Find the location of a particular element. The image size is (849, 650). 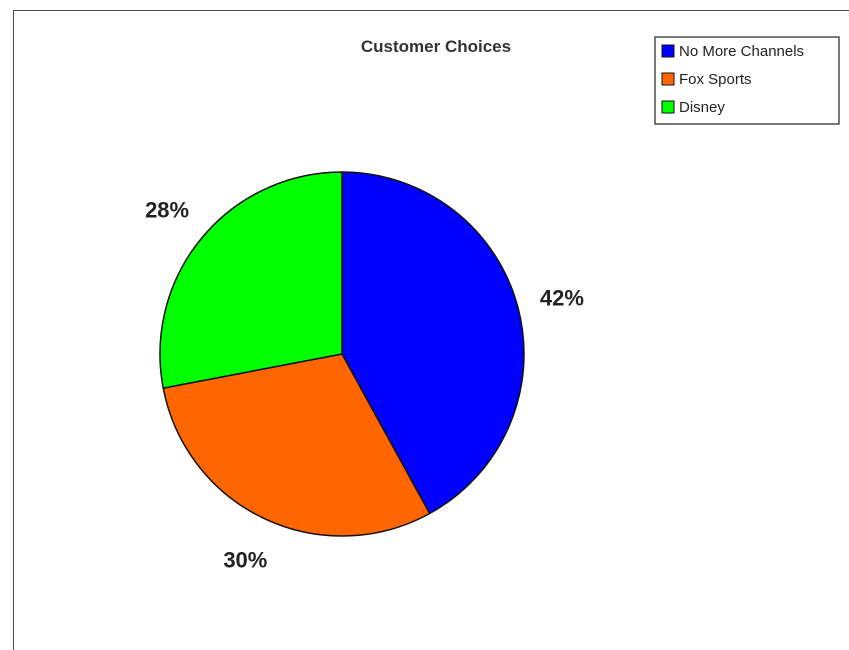

pie-label-no-more-channels: 42% is located at coordinates (562, 298).